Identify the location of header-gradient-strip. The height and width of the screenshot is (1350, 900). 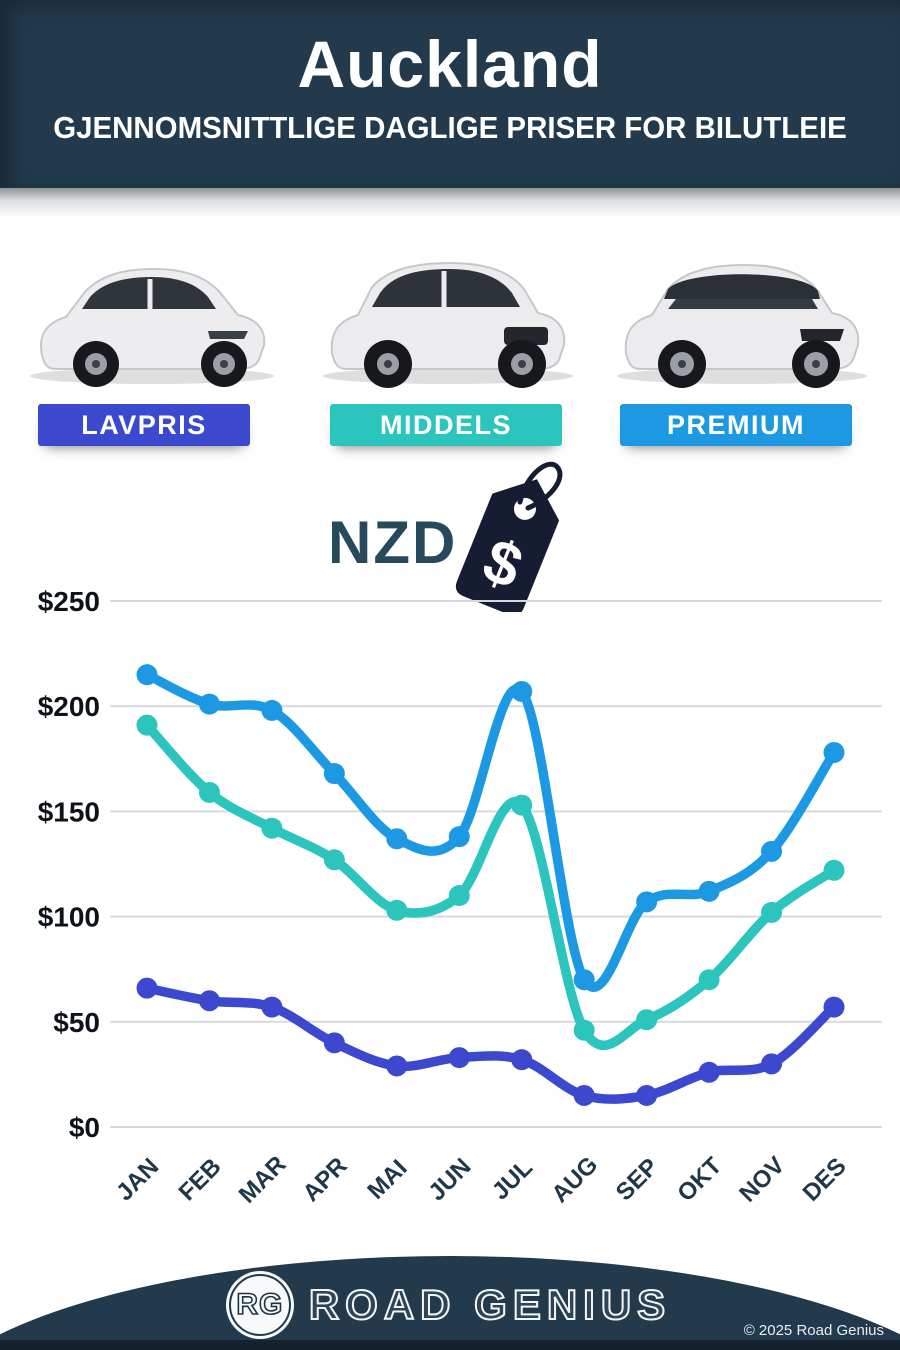
(450, 203).